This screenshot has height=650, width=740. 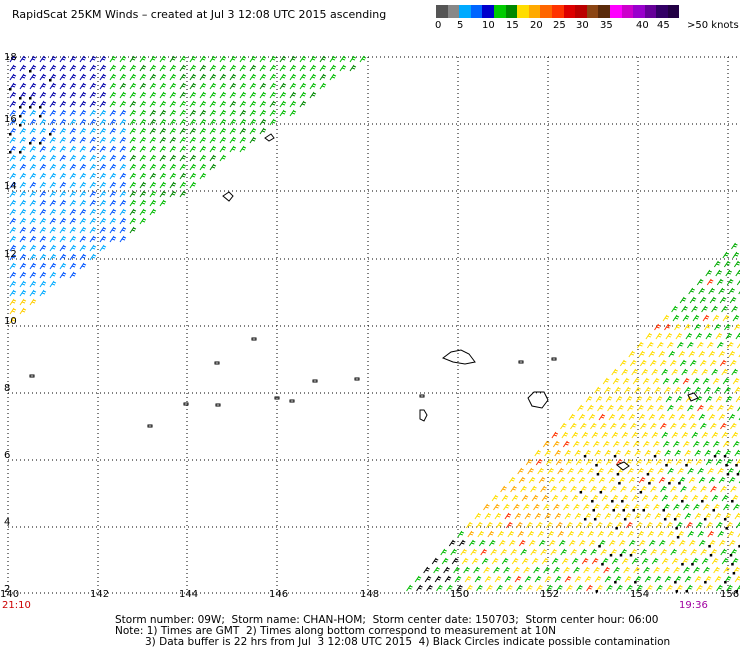 What do you see at coordinates (604, 11) in the screenshot?
I see `colorbar-swatch` at bounding box center [604, 11].